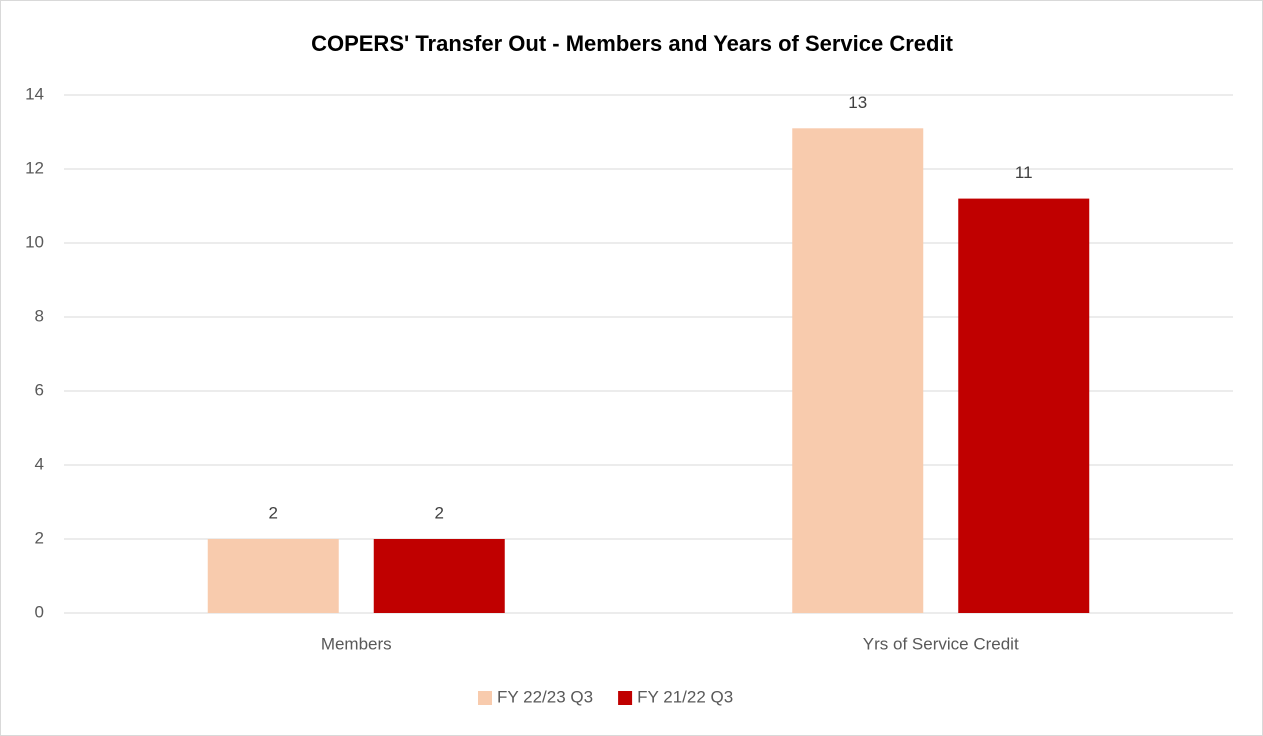  What do you see at coordinates (39, 611) in the screenshot?
I see `y-tick-label: 0` at bounding box center [39, 611].